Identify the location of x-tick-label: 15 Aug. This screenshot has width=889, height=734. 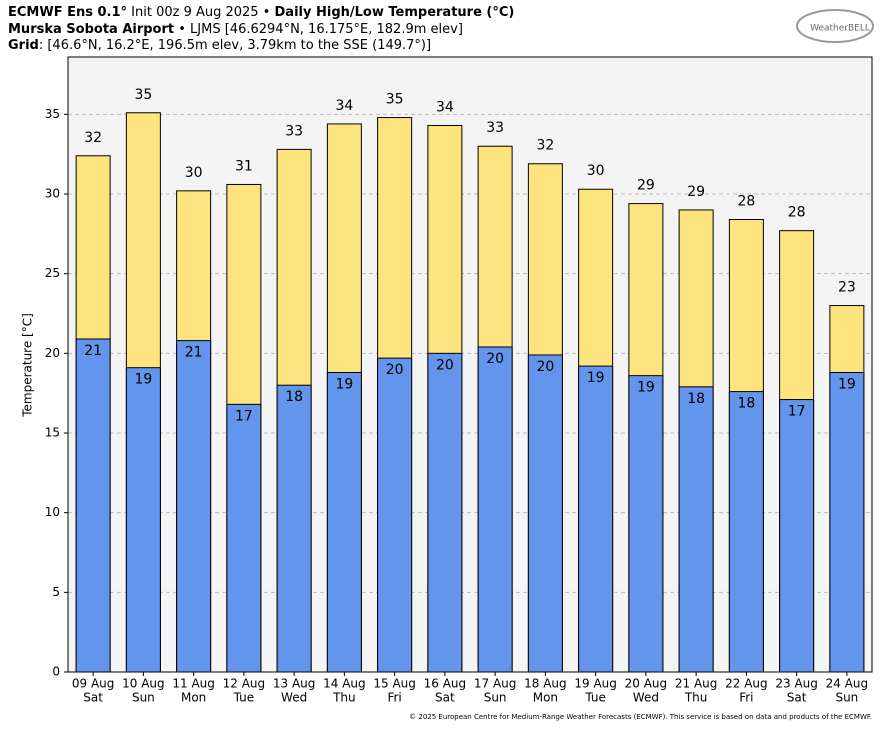
(394, 684).